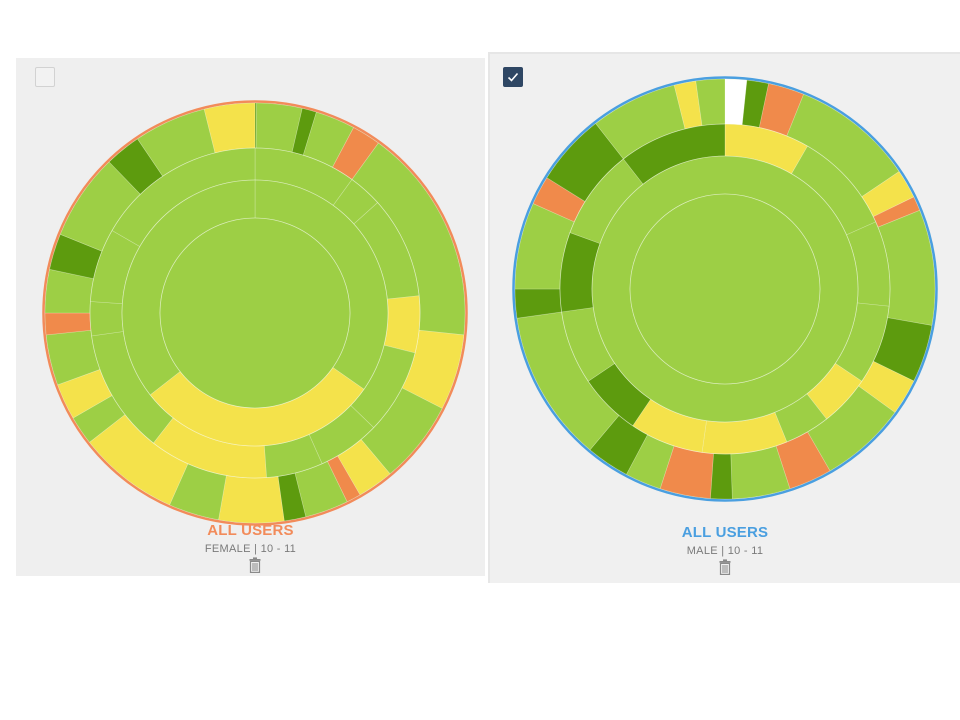 The height and width of the screenshot is (720, 960). Describe the element at coordinates (725, 551) in the screenshot. I see `card-subtitle: MALE | 10 - 11` at that location.